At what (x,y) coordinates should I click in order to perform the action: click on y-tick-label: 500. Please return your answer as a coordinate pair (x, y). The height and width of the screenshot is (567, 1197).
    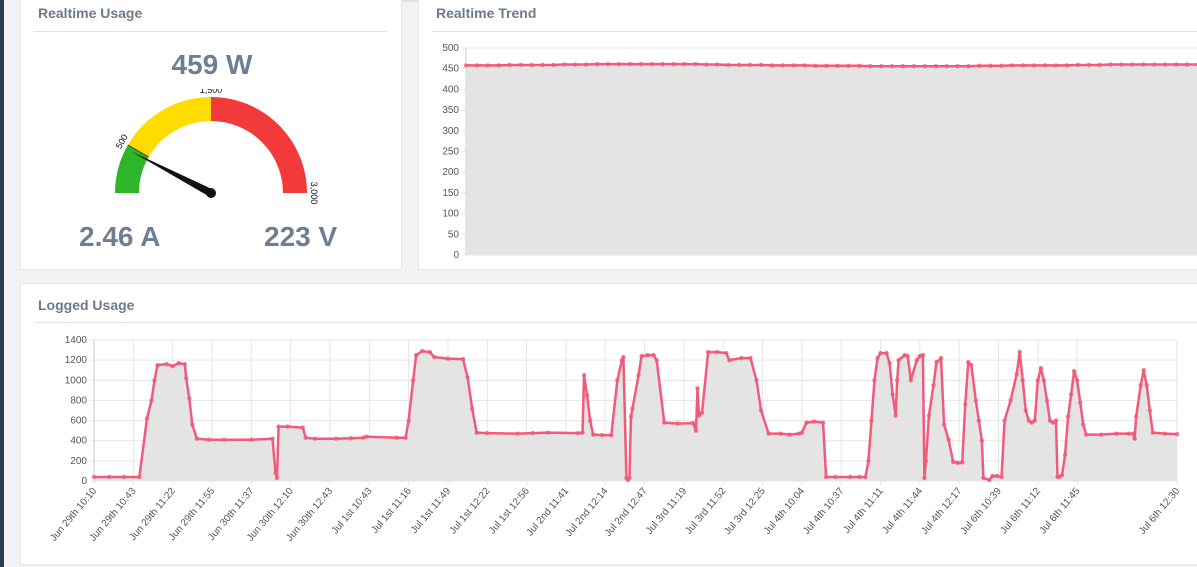
    Looking at the image, I should click on (450, 48).